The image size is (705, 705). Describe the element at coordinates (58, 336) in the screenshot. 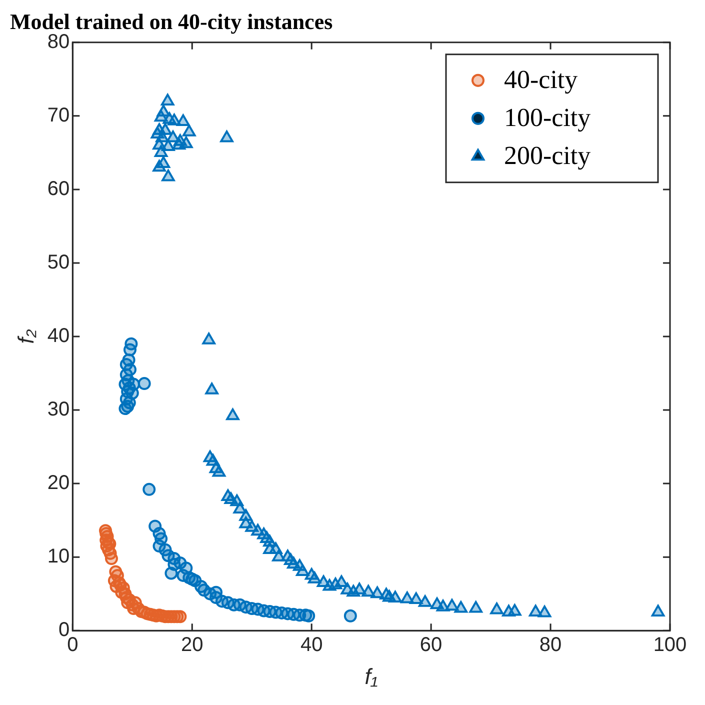

I see `y-tick-label: 40` at that location.